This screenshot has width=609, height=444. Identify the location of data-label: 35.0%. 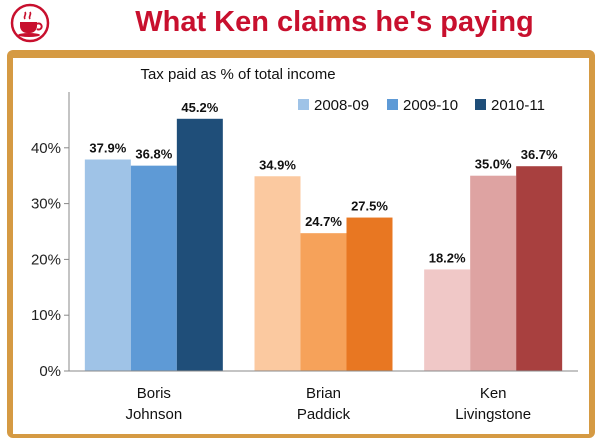
(493, 164).